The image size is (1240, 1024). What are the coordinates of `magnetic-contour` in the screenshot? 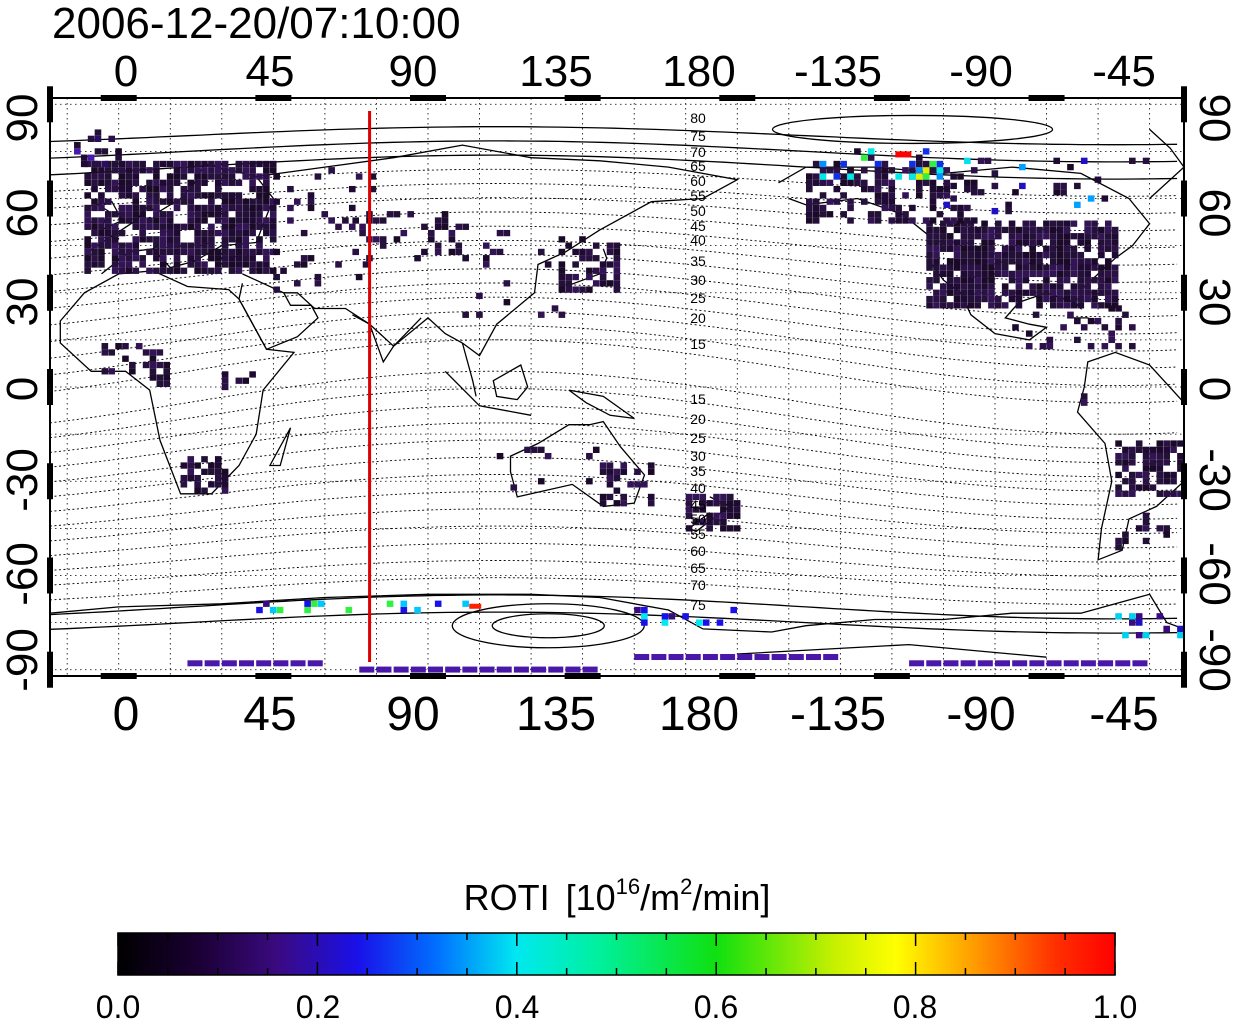 It's located at (614, 465).